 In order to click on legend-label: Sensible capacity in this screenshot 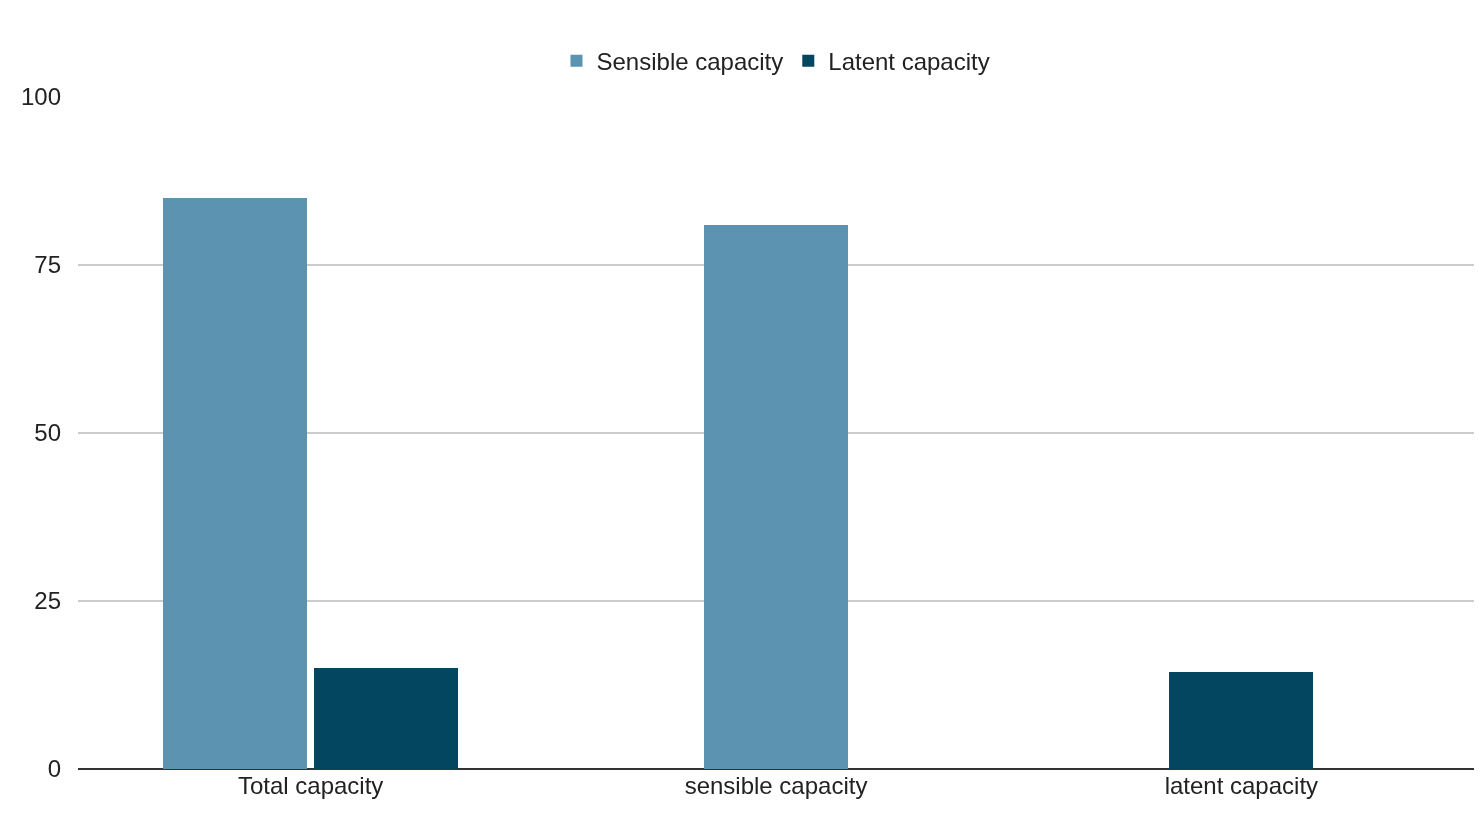, I will do `click(690, 62)`.